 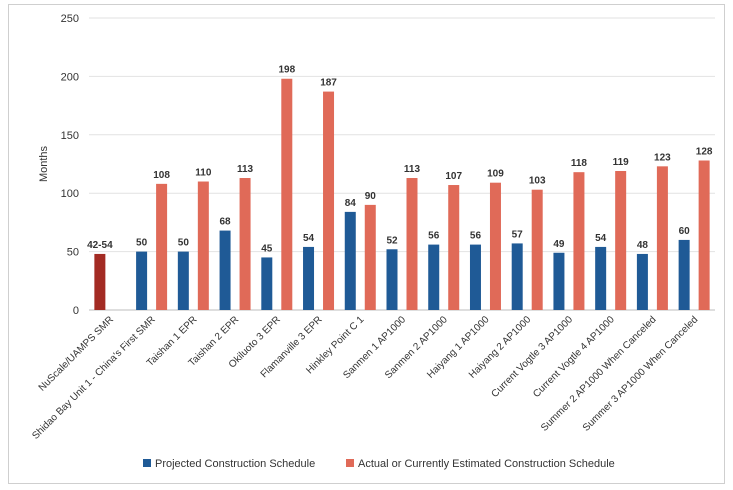 I want to click on y-axis-title: Months, so click(x=44, y=163).